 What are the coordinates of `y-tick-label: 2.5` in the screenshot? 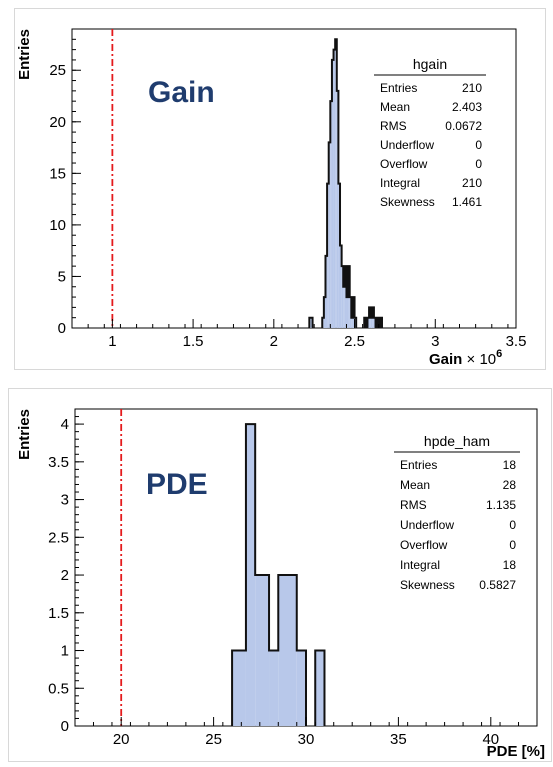 It's located at (58, 537).